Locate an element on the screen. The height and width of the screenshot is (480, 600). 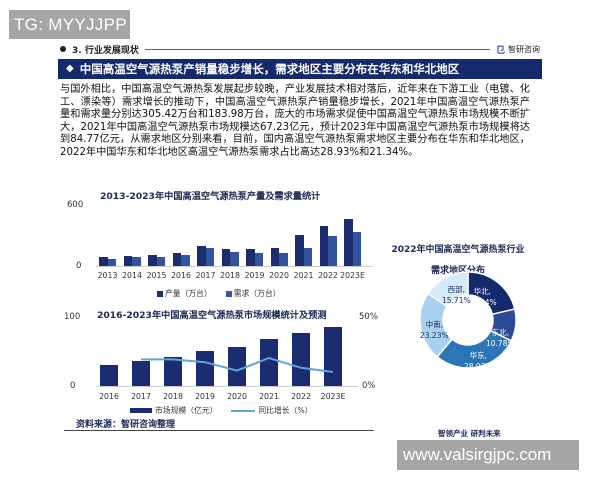
bullet-icon is located at coordinates (63, 49).